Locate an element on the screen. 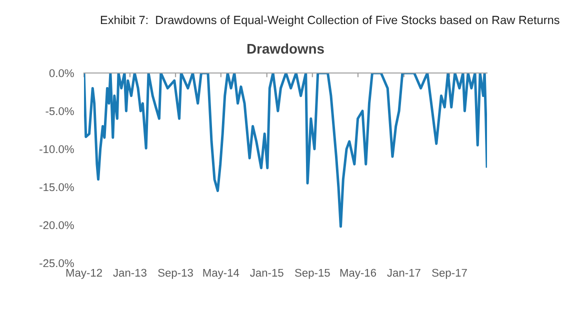  x-tick-label: Sep-15 is located at coordinates (312, 273).